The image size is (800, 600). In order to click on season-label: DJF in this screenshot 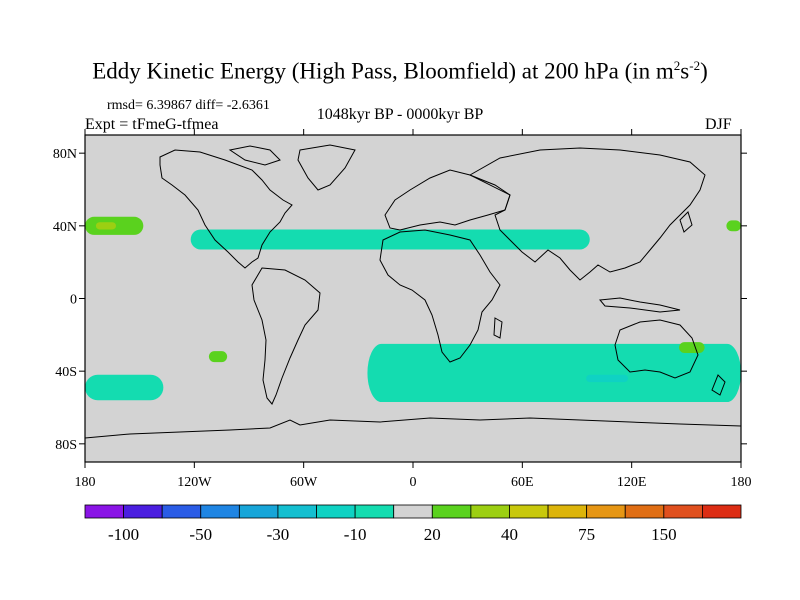, I will do `click(718, 124)`.